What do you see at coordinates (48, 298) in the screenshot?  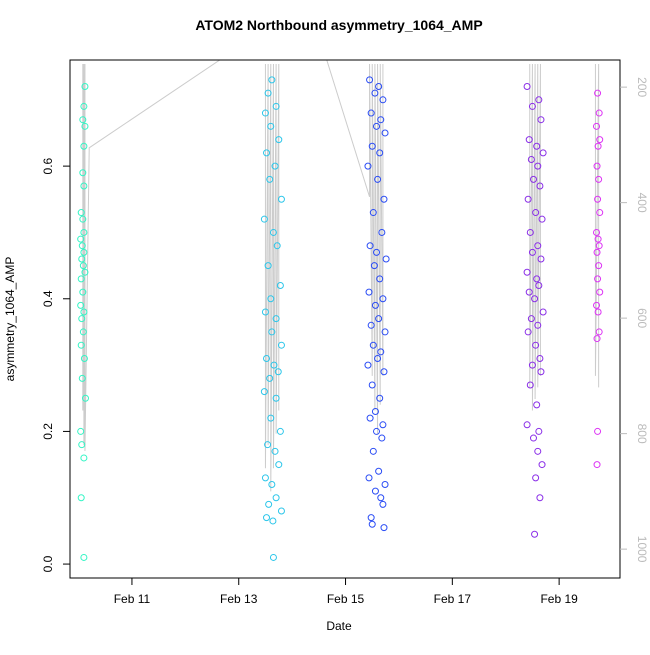 I see `y-tick-label: 0.4` at bounding box center [48, 298].